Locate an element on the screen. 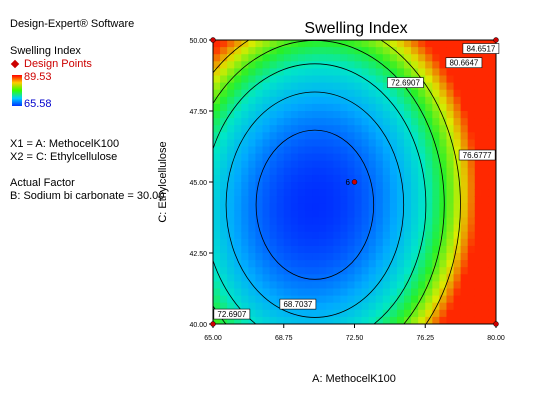 The width and height of the screenshot is (537, 404). chart-title: Swelling Index is located at coordinates (355, 28).